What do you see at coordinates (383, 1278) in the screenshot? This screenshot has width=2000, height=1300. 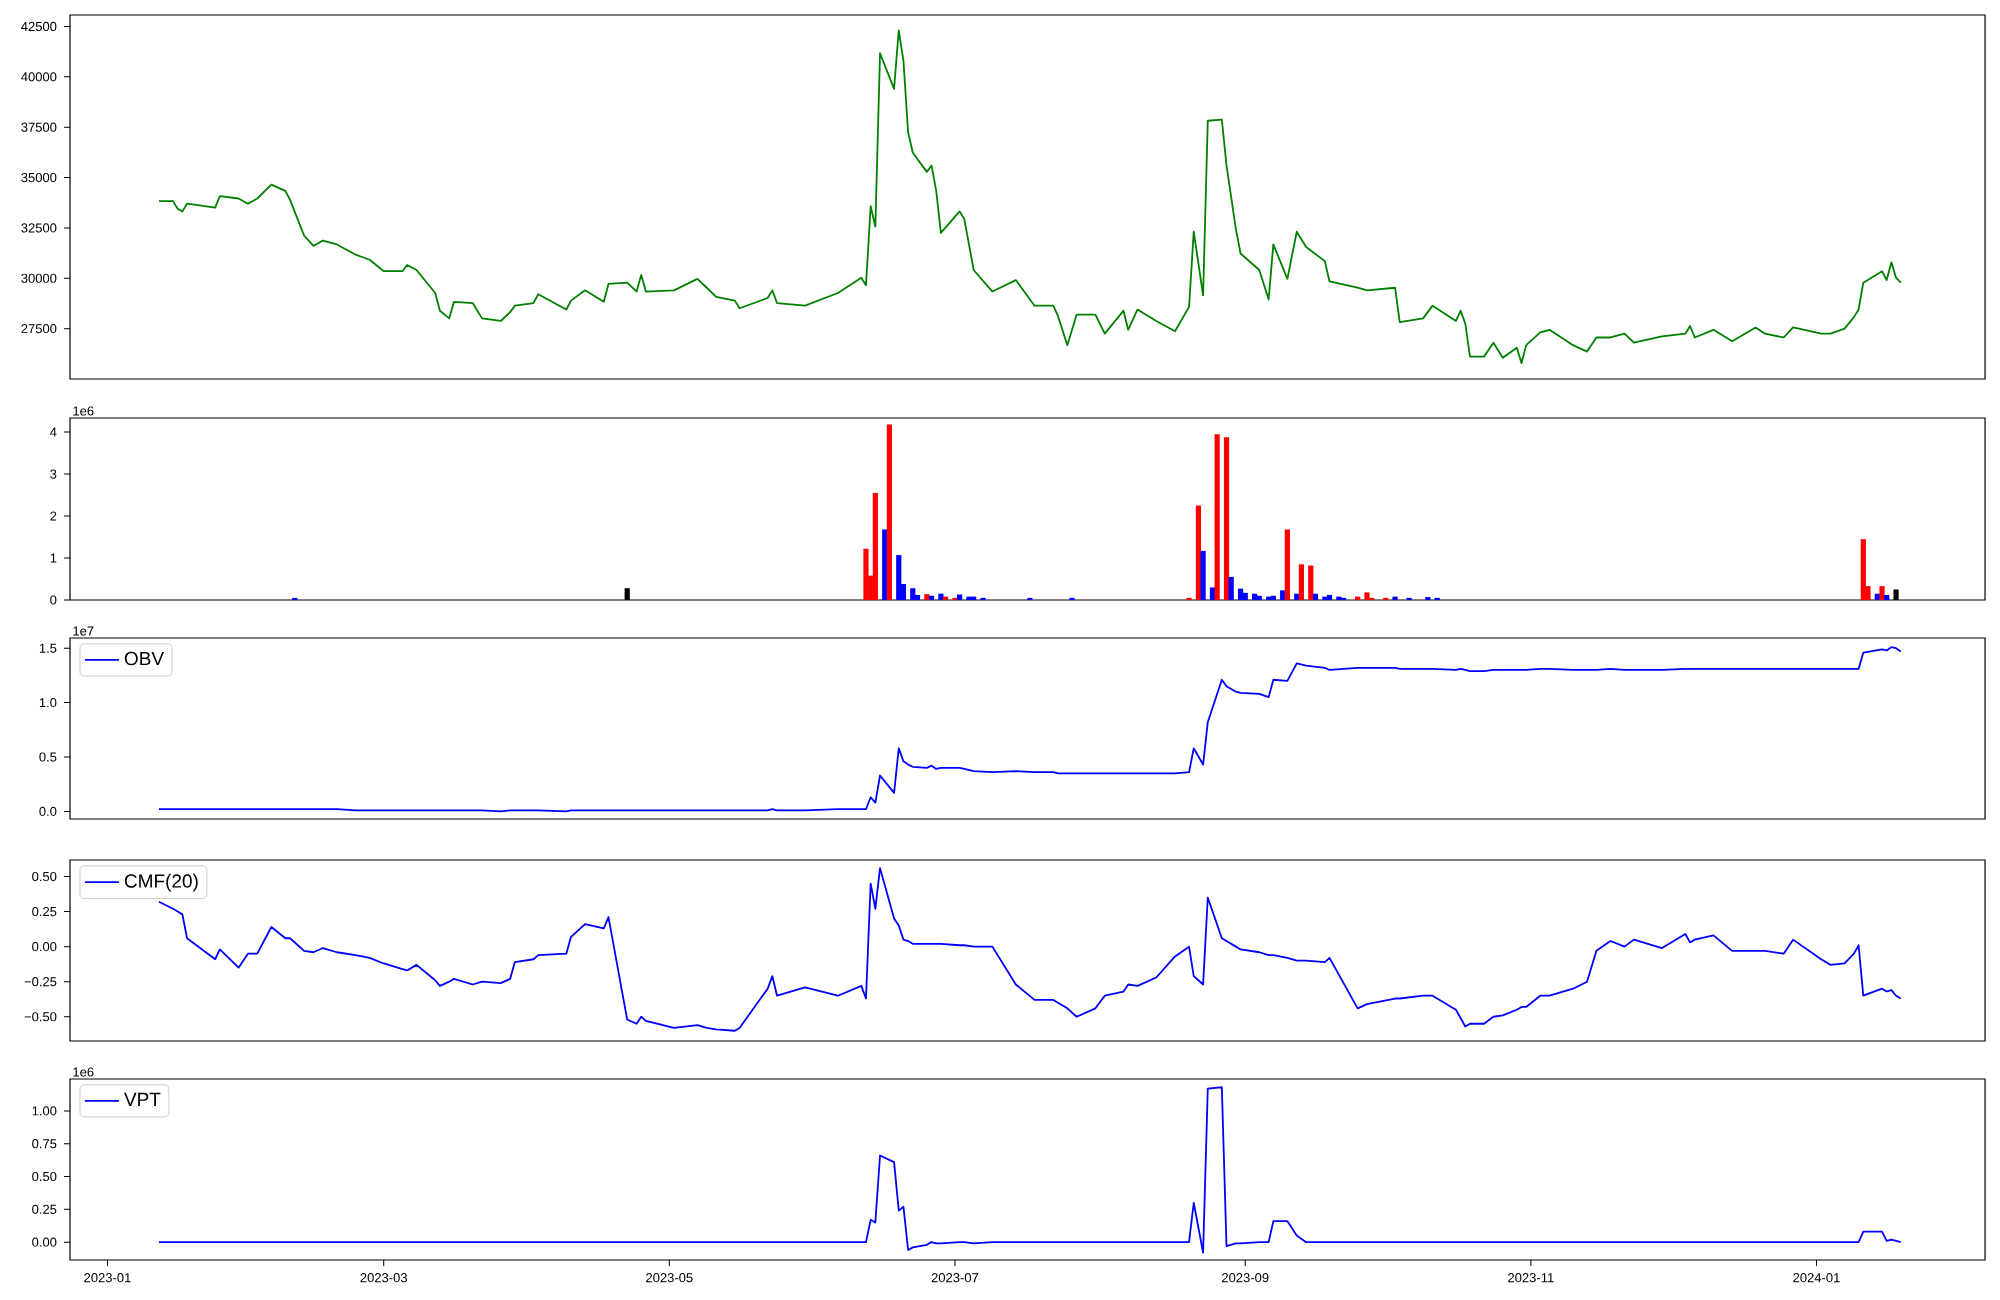 I see `x-tick-label: 2023-03` at bounding box center [383, 1278].